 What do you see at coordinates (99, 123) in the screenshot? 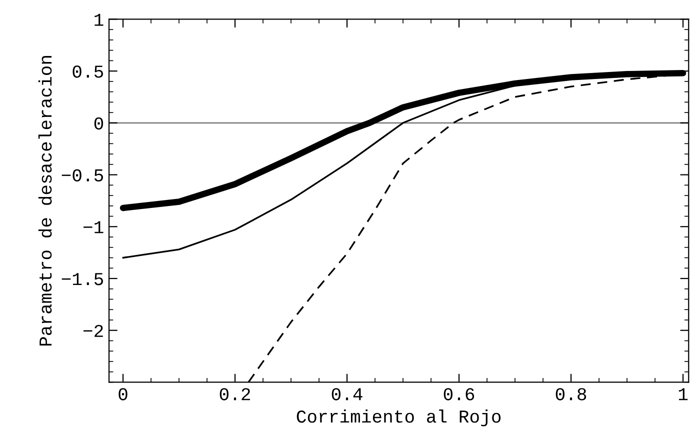
I see `y-tick-label: 0` at bounding box center [99, 123].